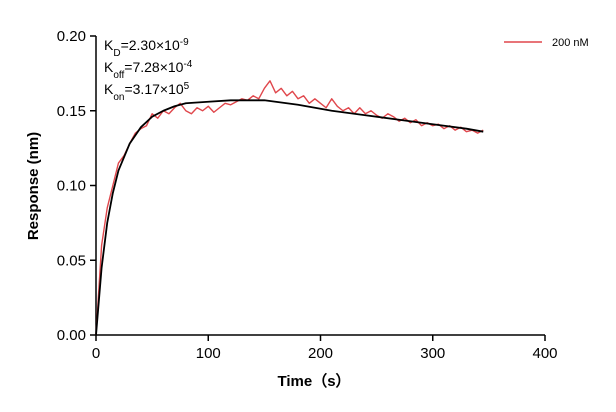  Describe the element at coordinates (71, 36) in the screenshot. I see `y-tick-label: 0.20` at that location.